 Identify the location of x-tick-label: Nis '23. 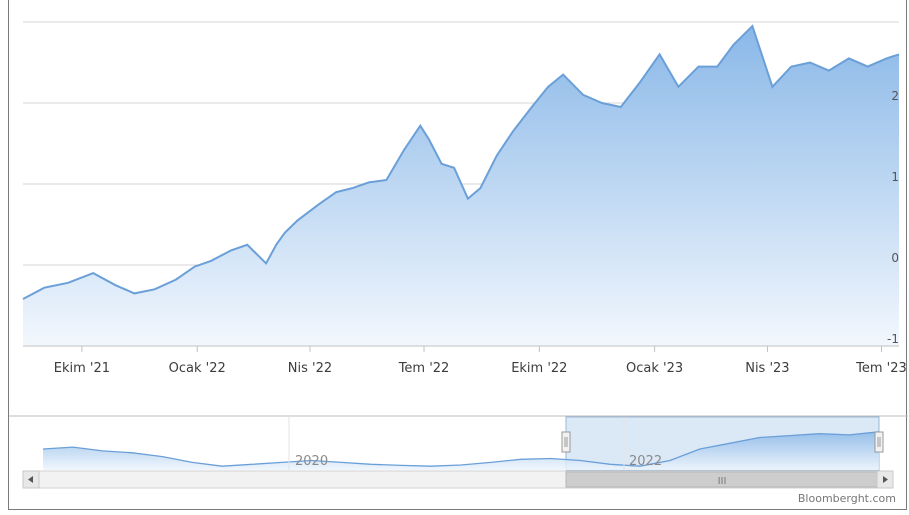
(767, 368).